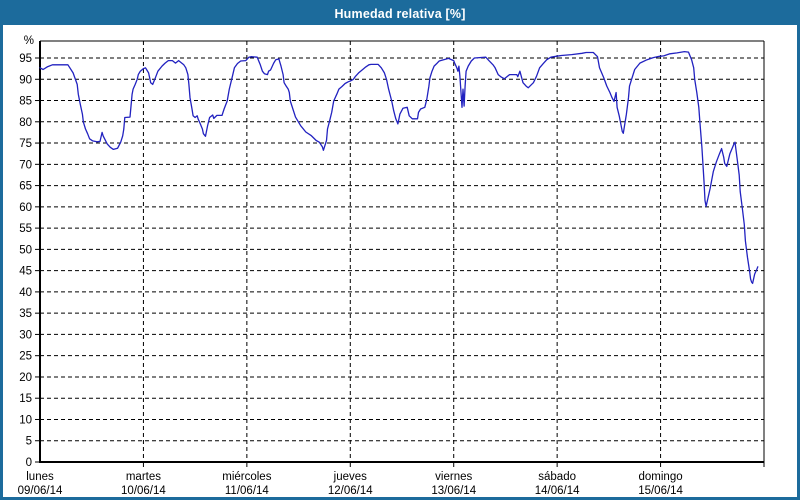  I want to click on x-date-label: 11/06/14, so click(247, 491).